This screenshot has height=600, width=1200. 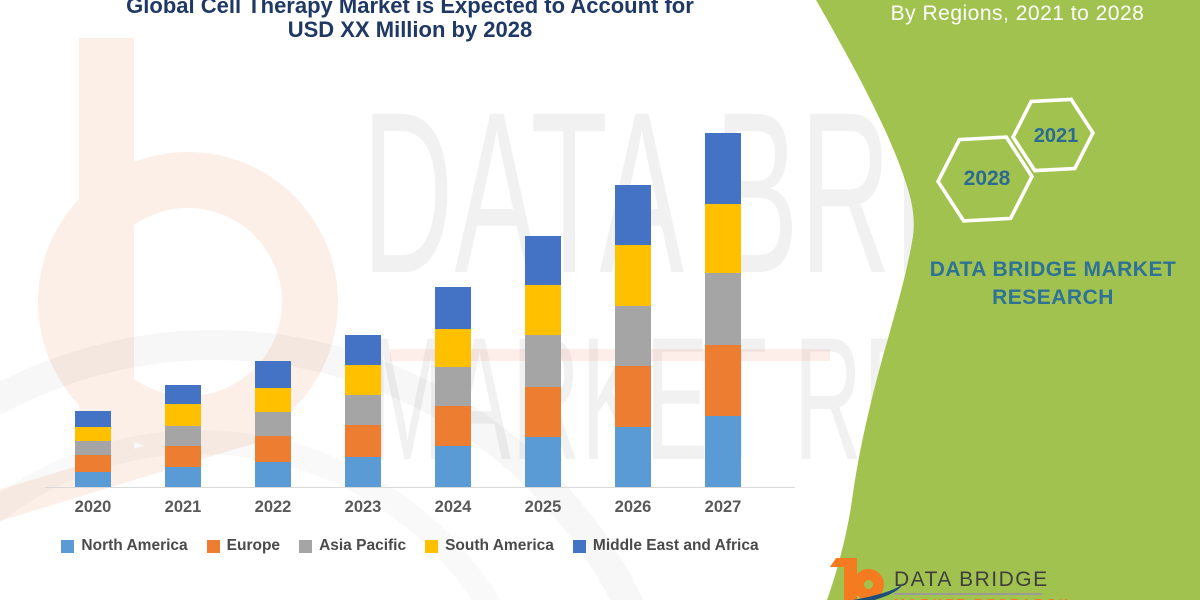 I want to click on legend-item-south-america: South America, so click(x=489, y=546).